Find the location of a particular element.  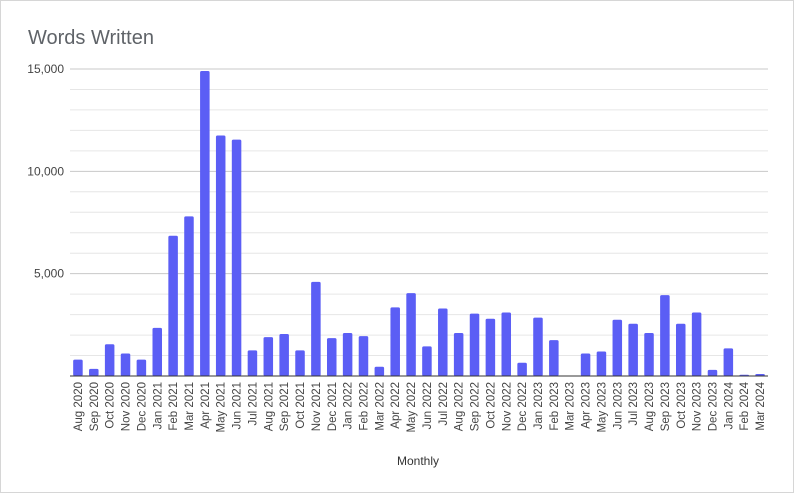

x-tick-label: Nov 2022 is located at coordinates (507, 406).